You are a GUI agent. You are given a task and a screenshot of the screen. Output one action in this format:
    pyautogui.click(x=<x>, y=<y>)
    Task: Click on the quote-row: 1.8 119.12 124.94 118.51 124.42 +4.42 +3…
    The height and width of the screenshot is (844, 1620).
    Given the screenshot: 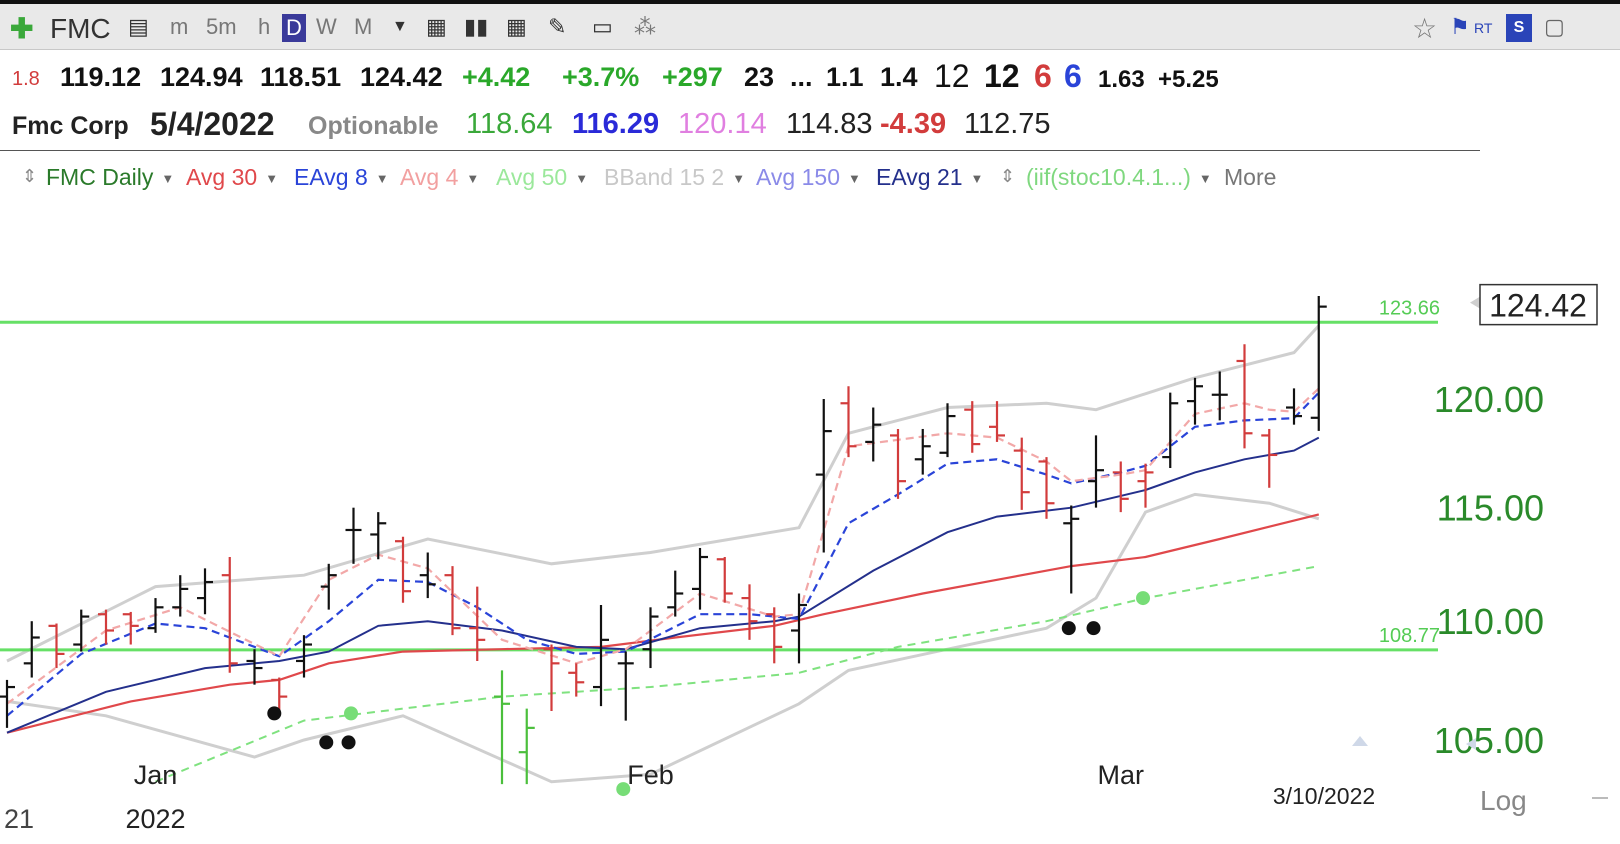 What is the action you would take?
    pyautogui.click(x=810, y=77)
    